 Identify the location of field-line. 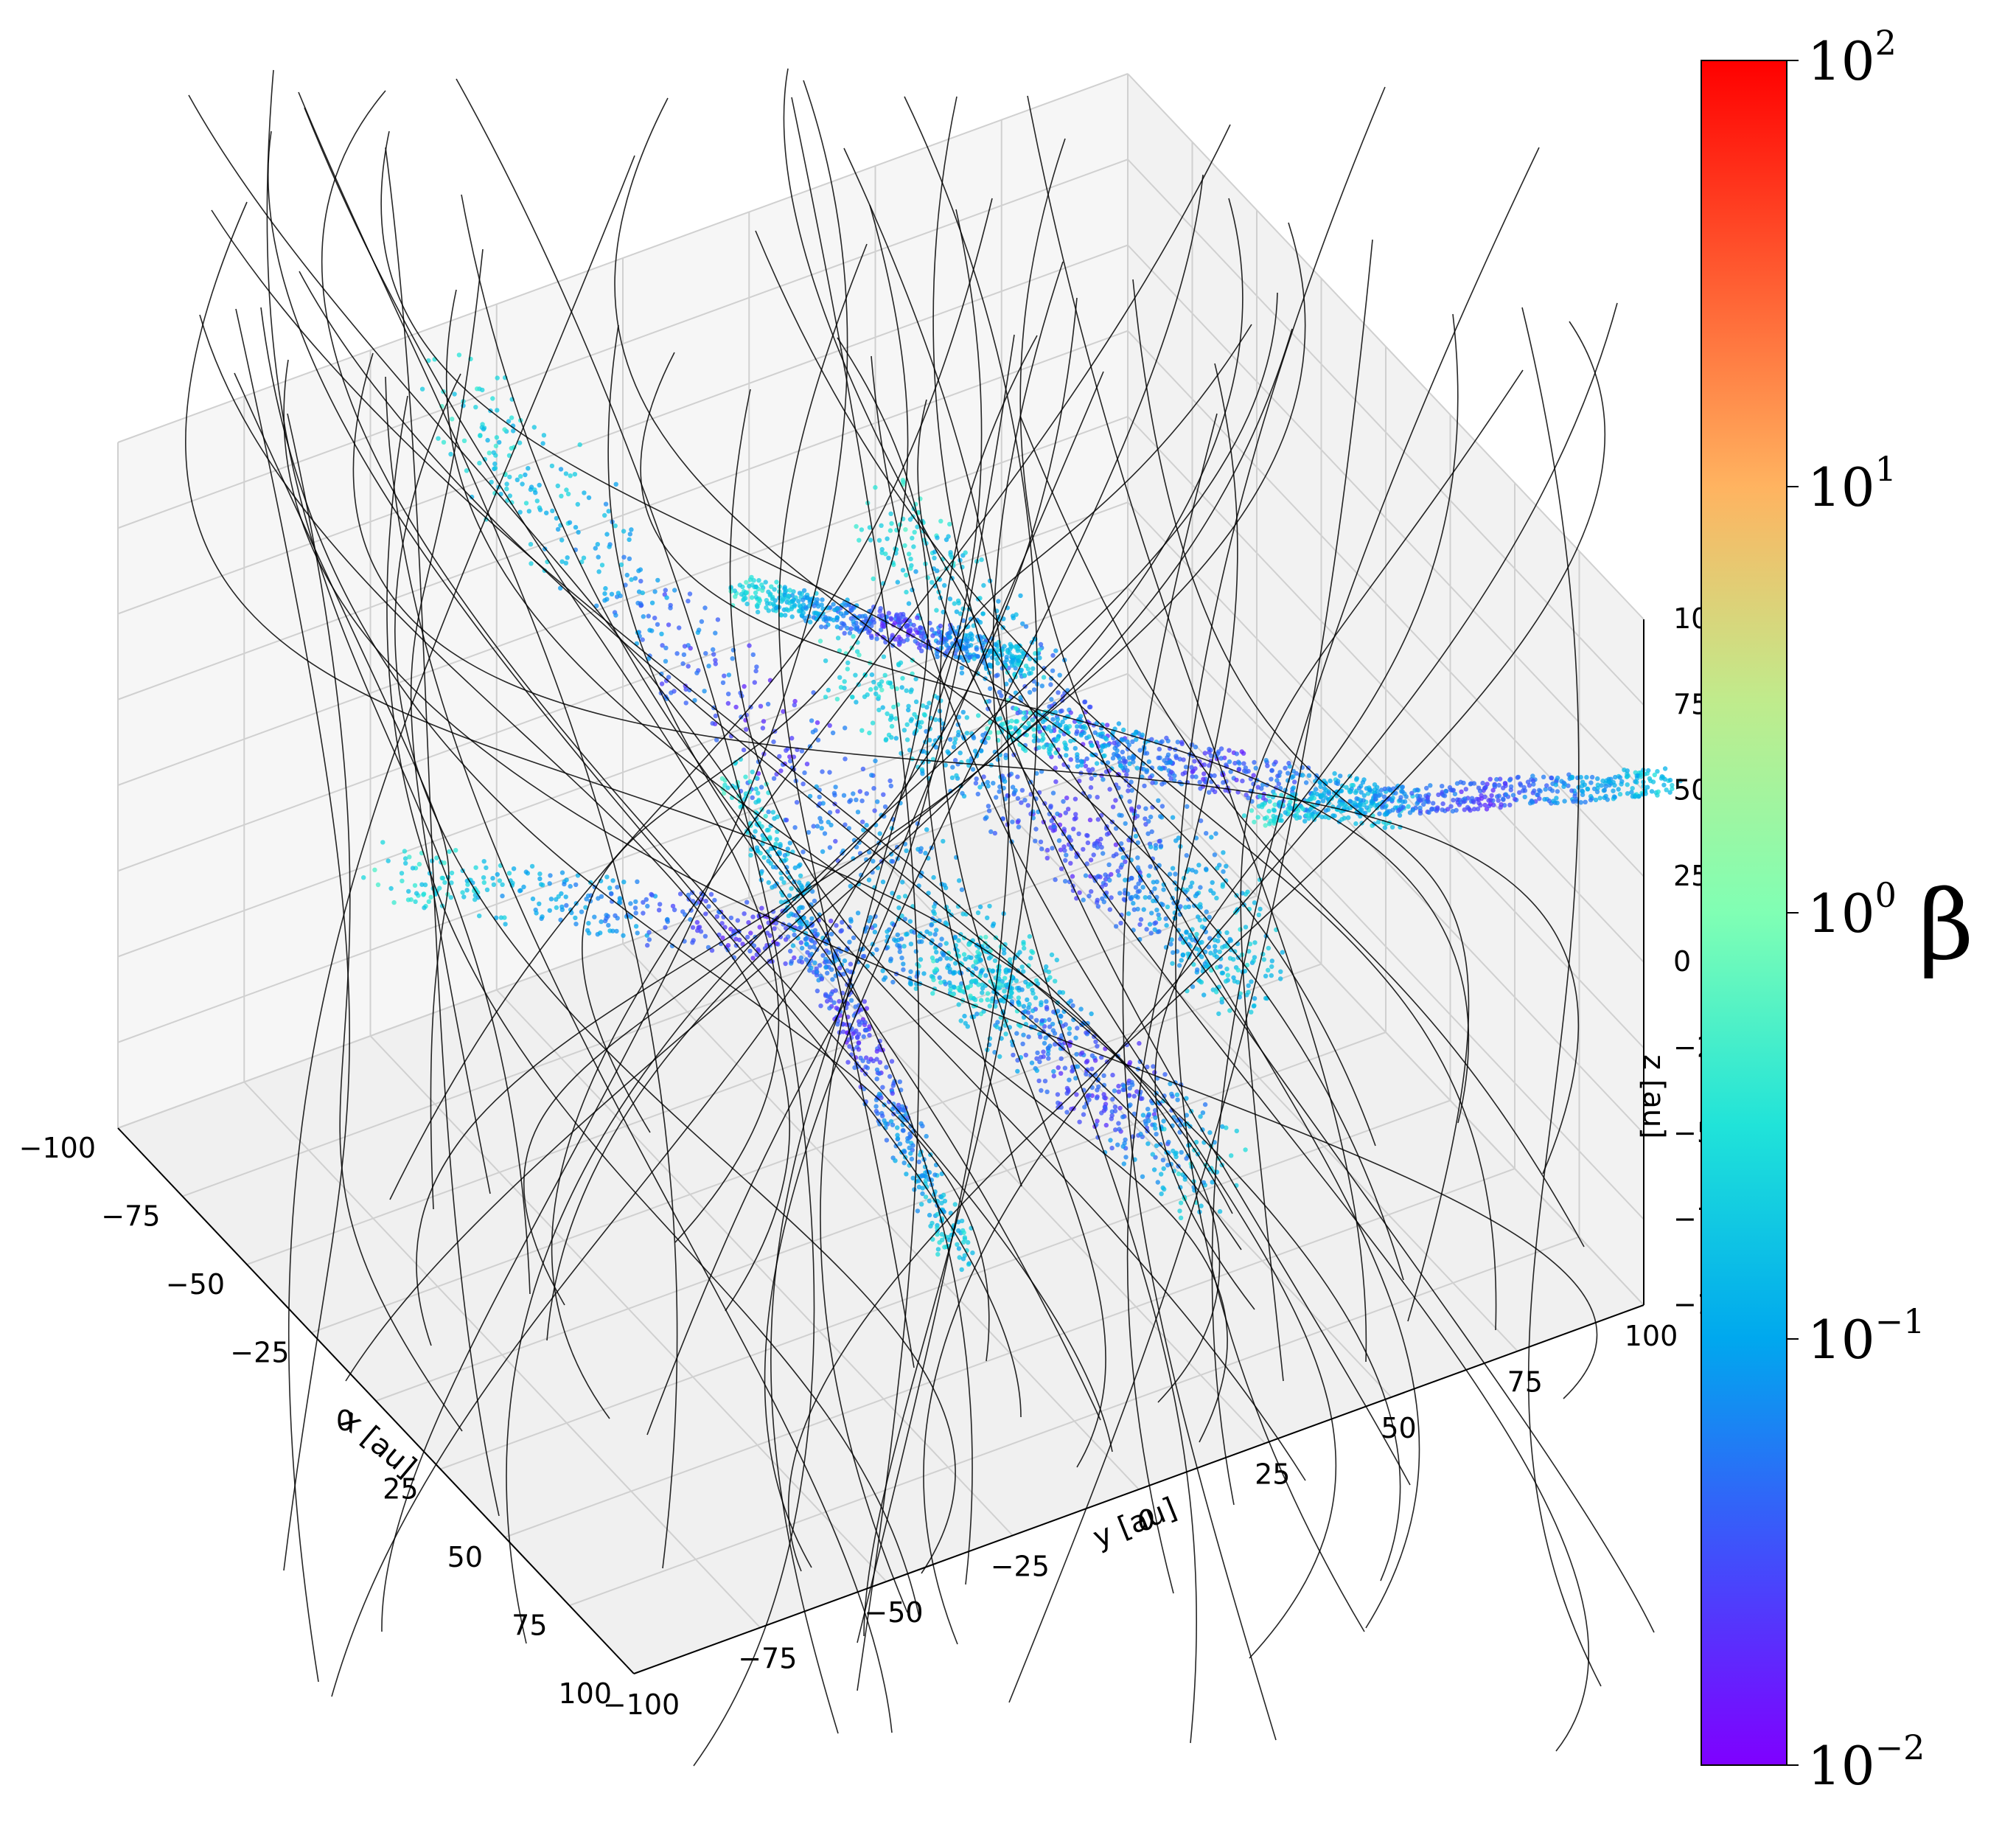
(1199, 1077).